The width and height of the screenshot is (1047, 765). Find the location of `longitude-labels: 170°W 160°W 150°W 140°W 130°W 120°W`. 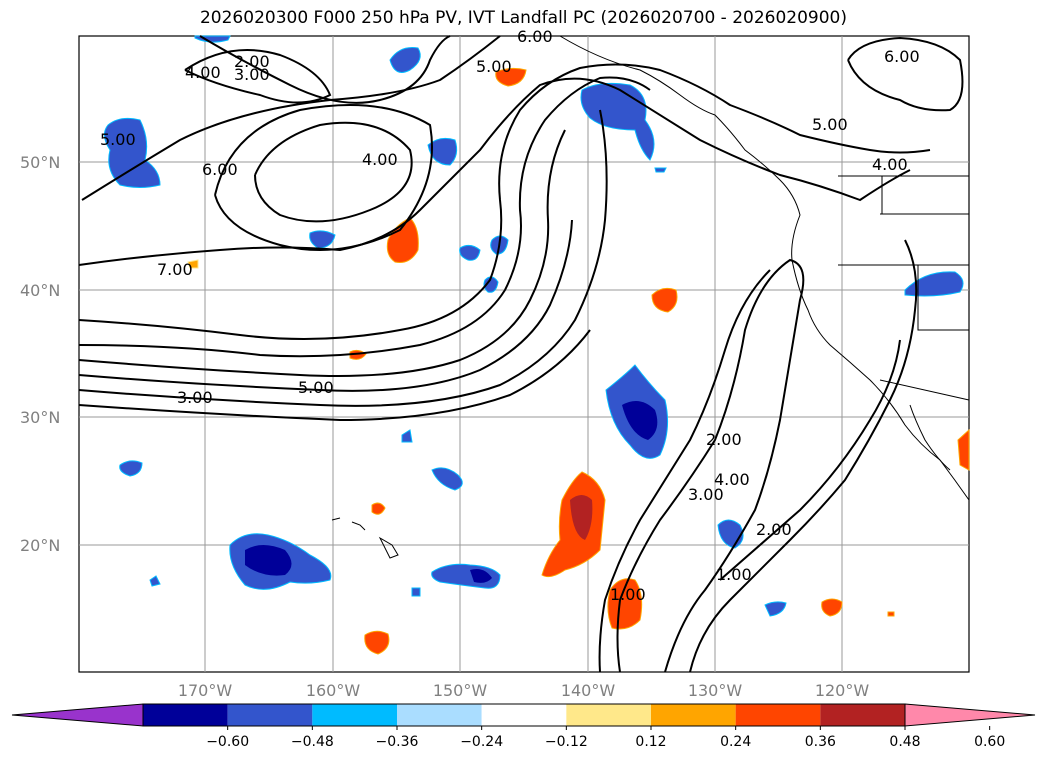

longitude-labels: 170°W 160°W 150°W 140°W 130°W 120°W is located at coordinates (524, 690).